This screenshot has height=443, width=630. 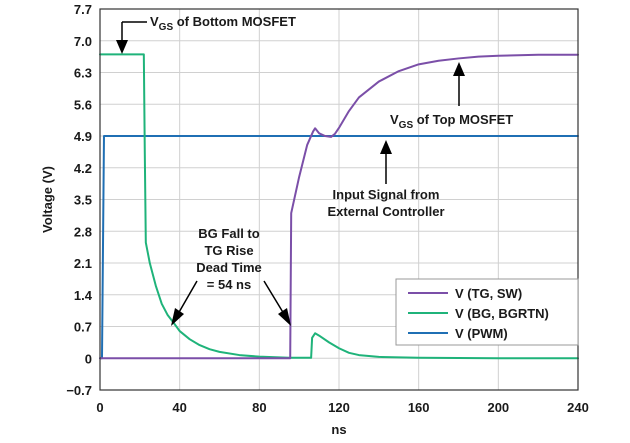 What do you see at coordinates (223, 23) in the screenshot?
I see `annotation-vgs-bottom-text: VGS of Bottom MOSFET` at bounding box center [223, 23].